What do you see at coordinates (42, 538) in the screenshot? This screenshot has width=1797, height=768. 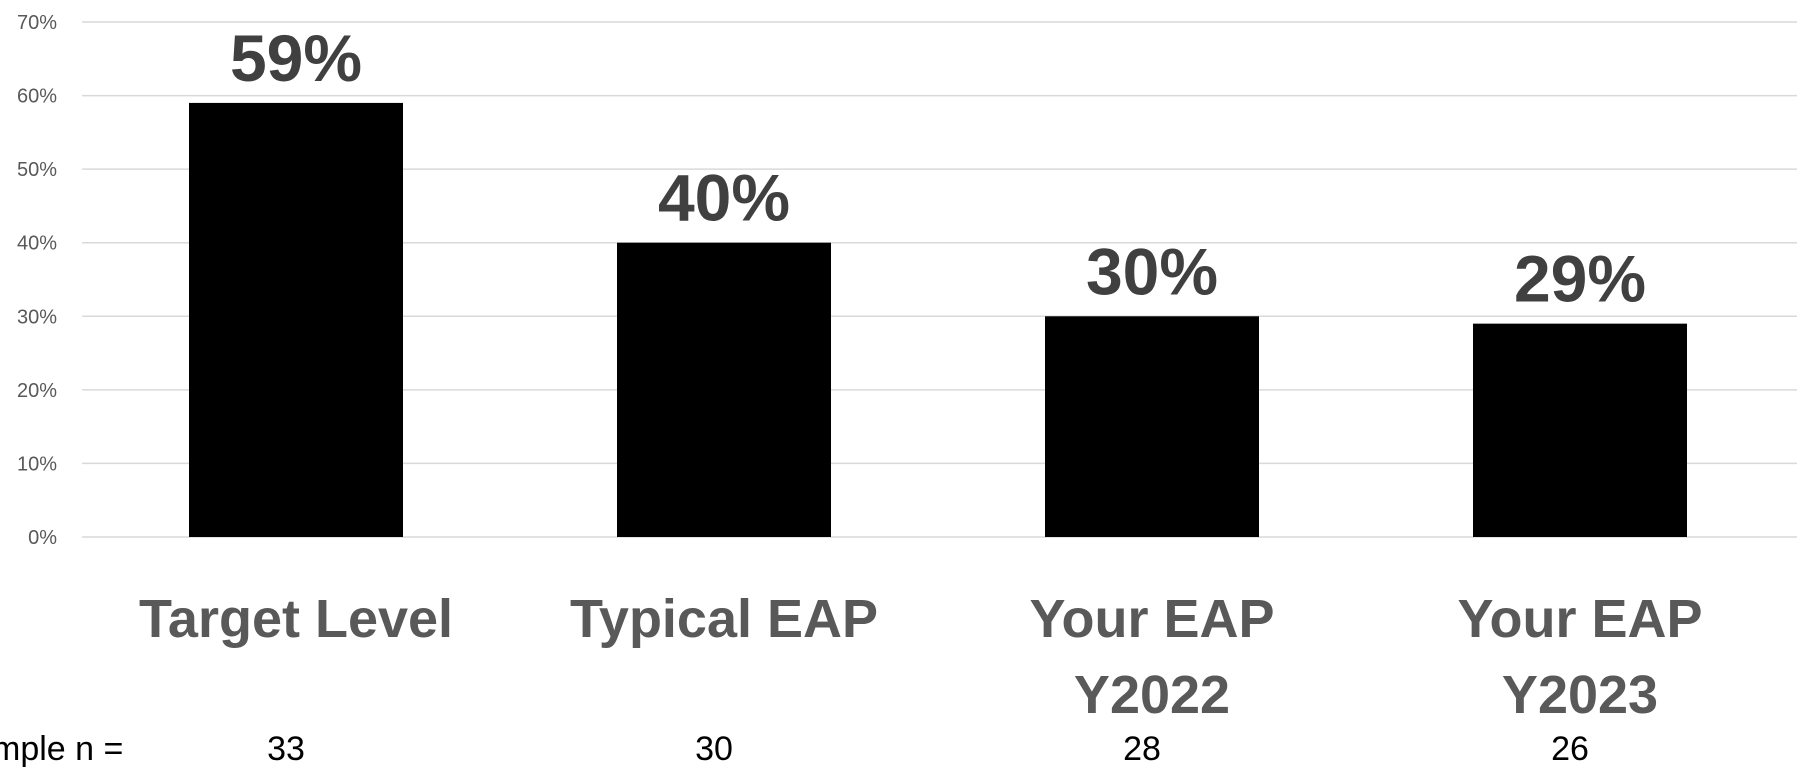 I see `y-tick-label: 0%` at bounding box center [42, 538].